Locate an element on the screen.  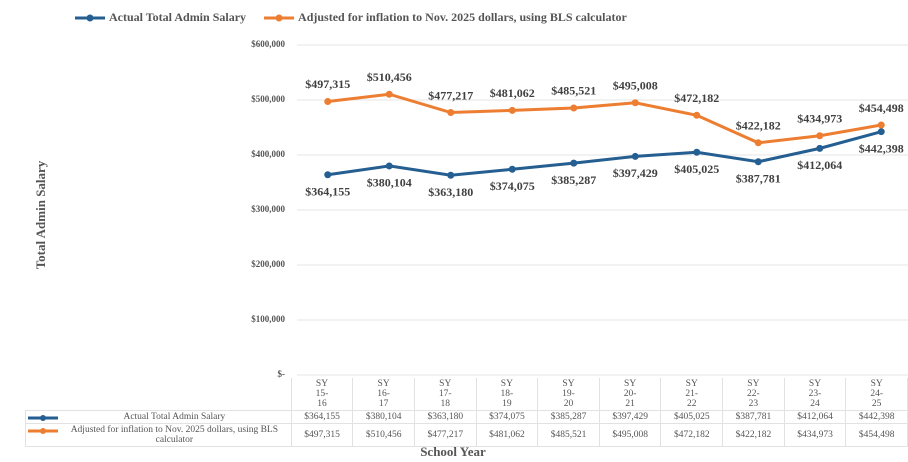
data-label: $385,287 is located at coordinates (573, 180).